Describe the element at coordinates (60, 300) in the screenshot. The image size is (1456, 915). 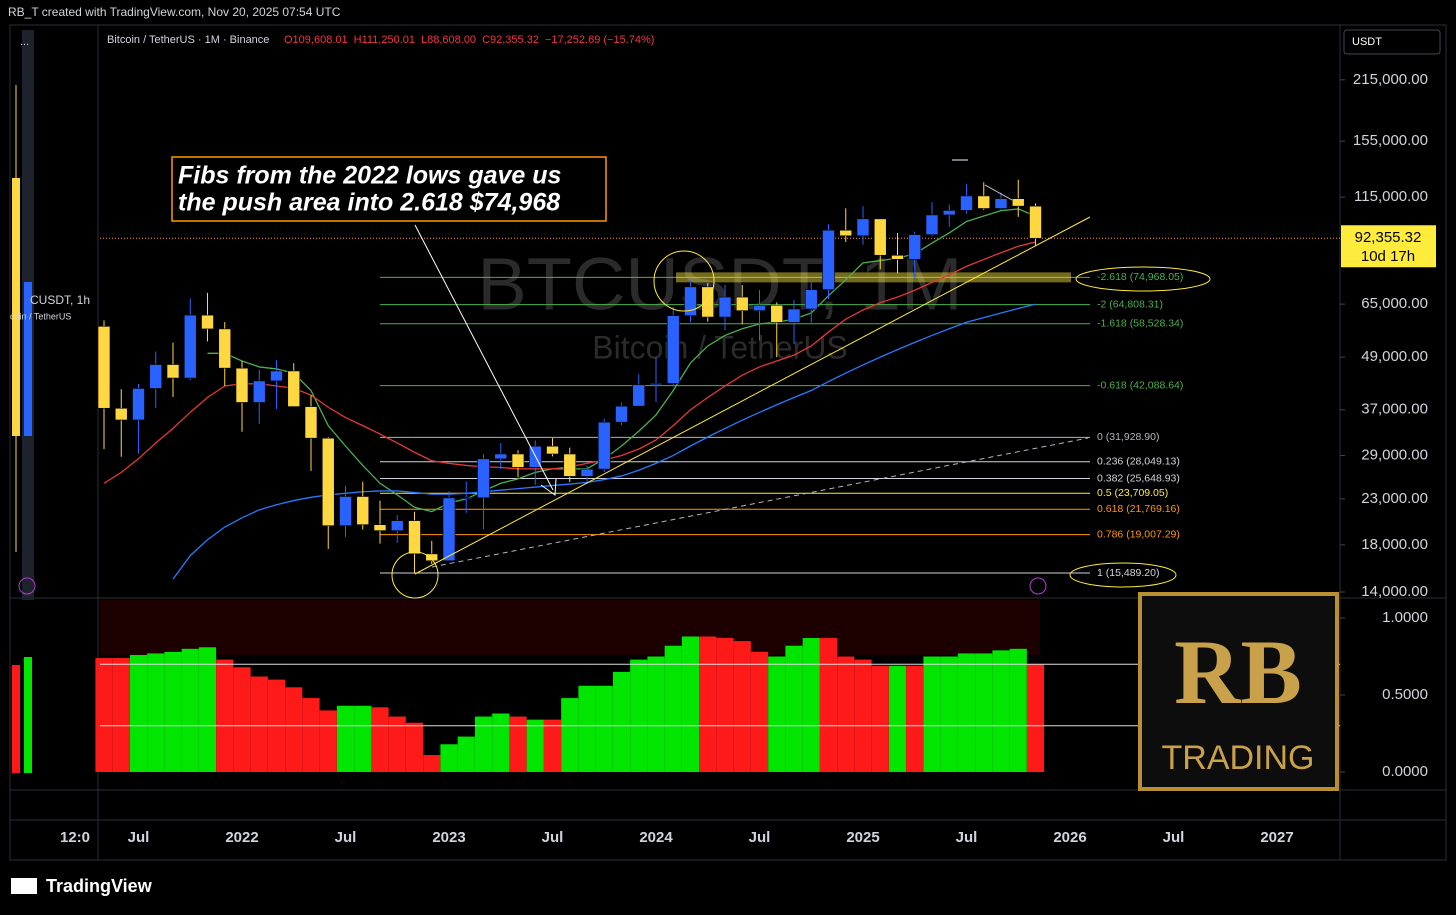
I see `mini-symbol: CUSDT, 1h` at that location.